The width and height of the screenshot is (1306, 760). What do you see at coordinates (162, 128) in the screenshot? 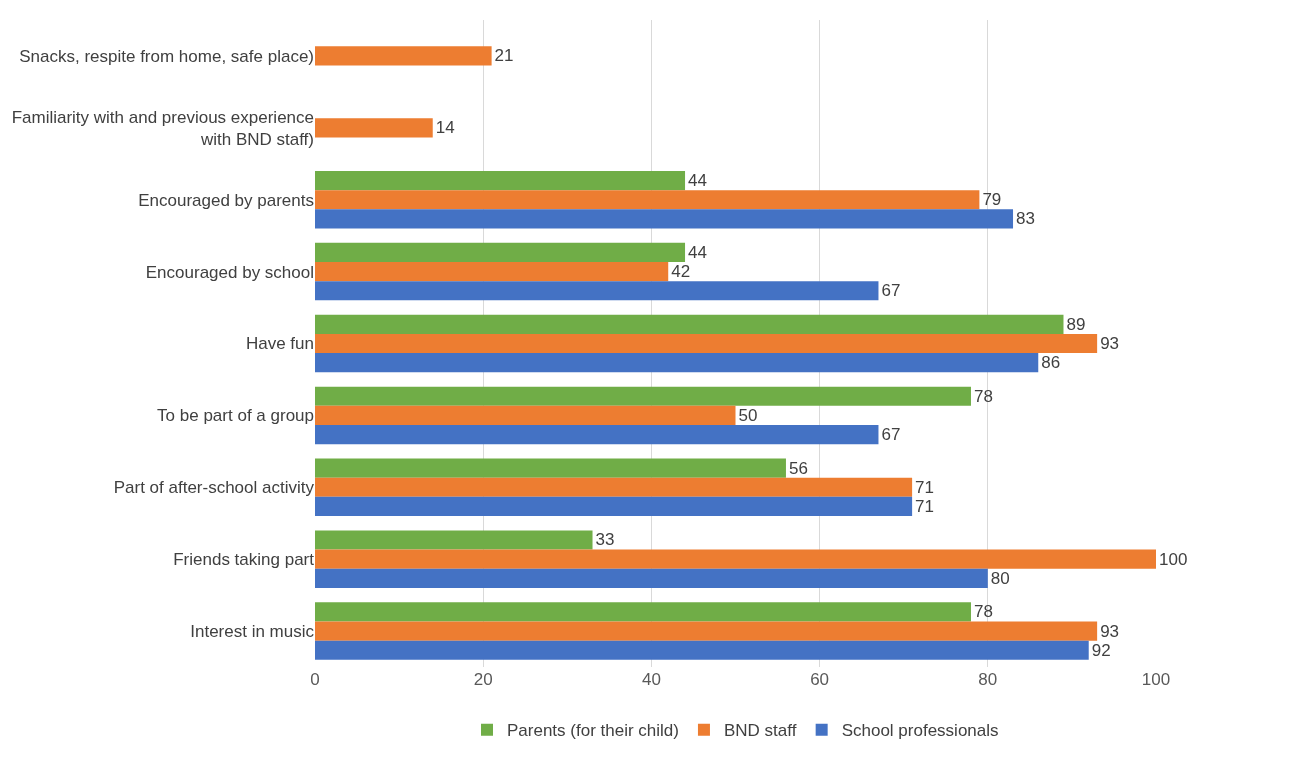
I see `y-tick-label: Familiarity with and previous experience with BND staff)` at bounding box center [162, 128].